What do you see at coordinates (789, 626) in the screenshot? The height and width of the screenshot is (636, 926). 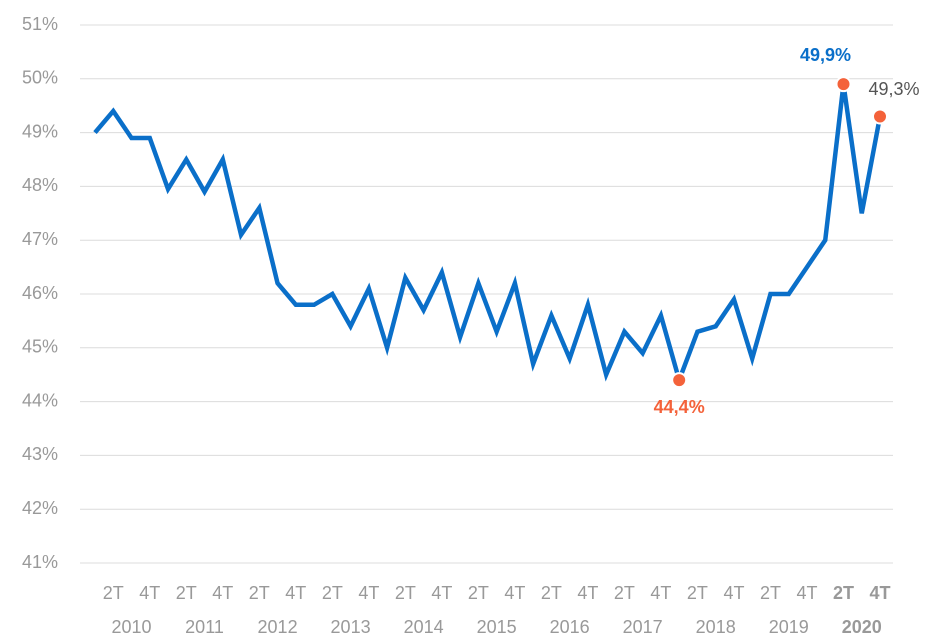 I see `x-group-label: 2019` at bounding box center [789, 626].